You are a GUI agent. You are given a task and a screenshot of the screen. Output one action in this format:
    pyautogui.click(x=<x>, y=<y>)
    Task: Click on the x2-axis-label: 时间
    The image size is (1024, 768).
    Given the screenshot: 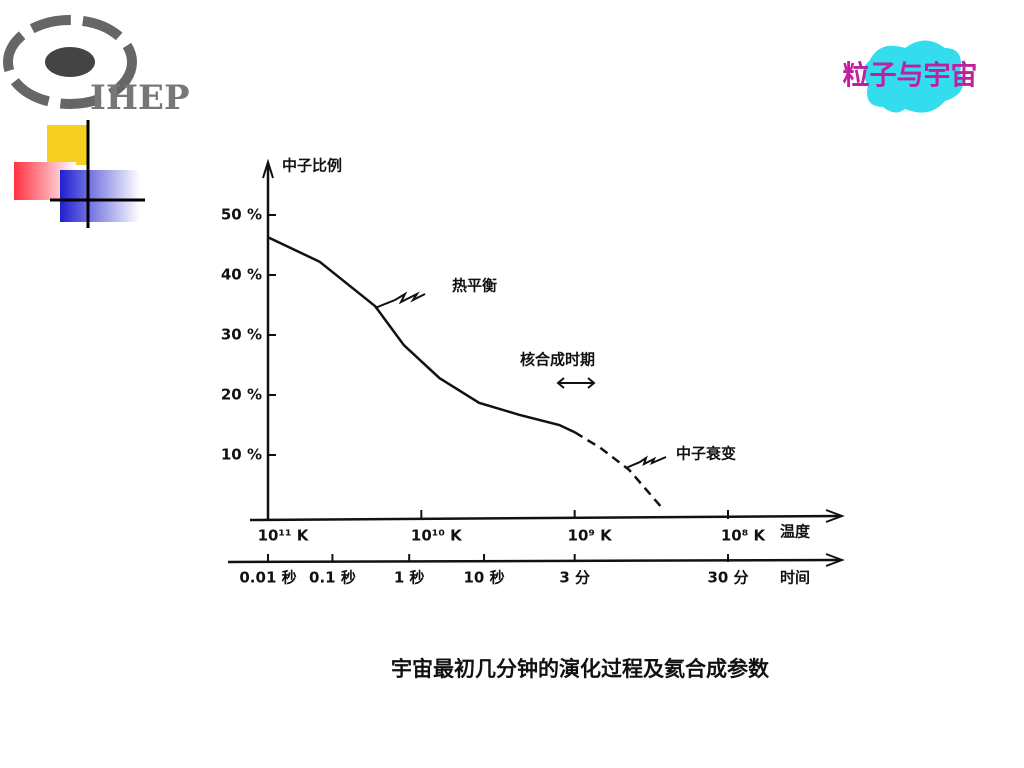 What is the action you would take?
    pyautogui.click(x=795, y=578)
    